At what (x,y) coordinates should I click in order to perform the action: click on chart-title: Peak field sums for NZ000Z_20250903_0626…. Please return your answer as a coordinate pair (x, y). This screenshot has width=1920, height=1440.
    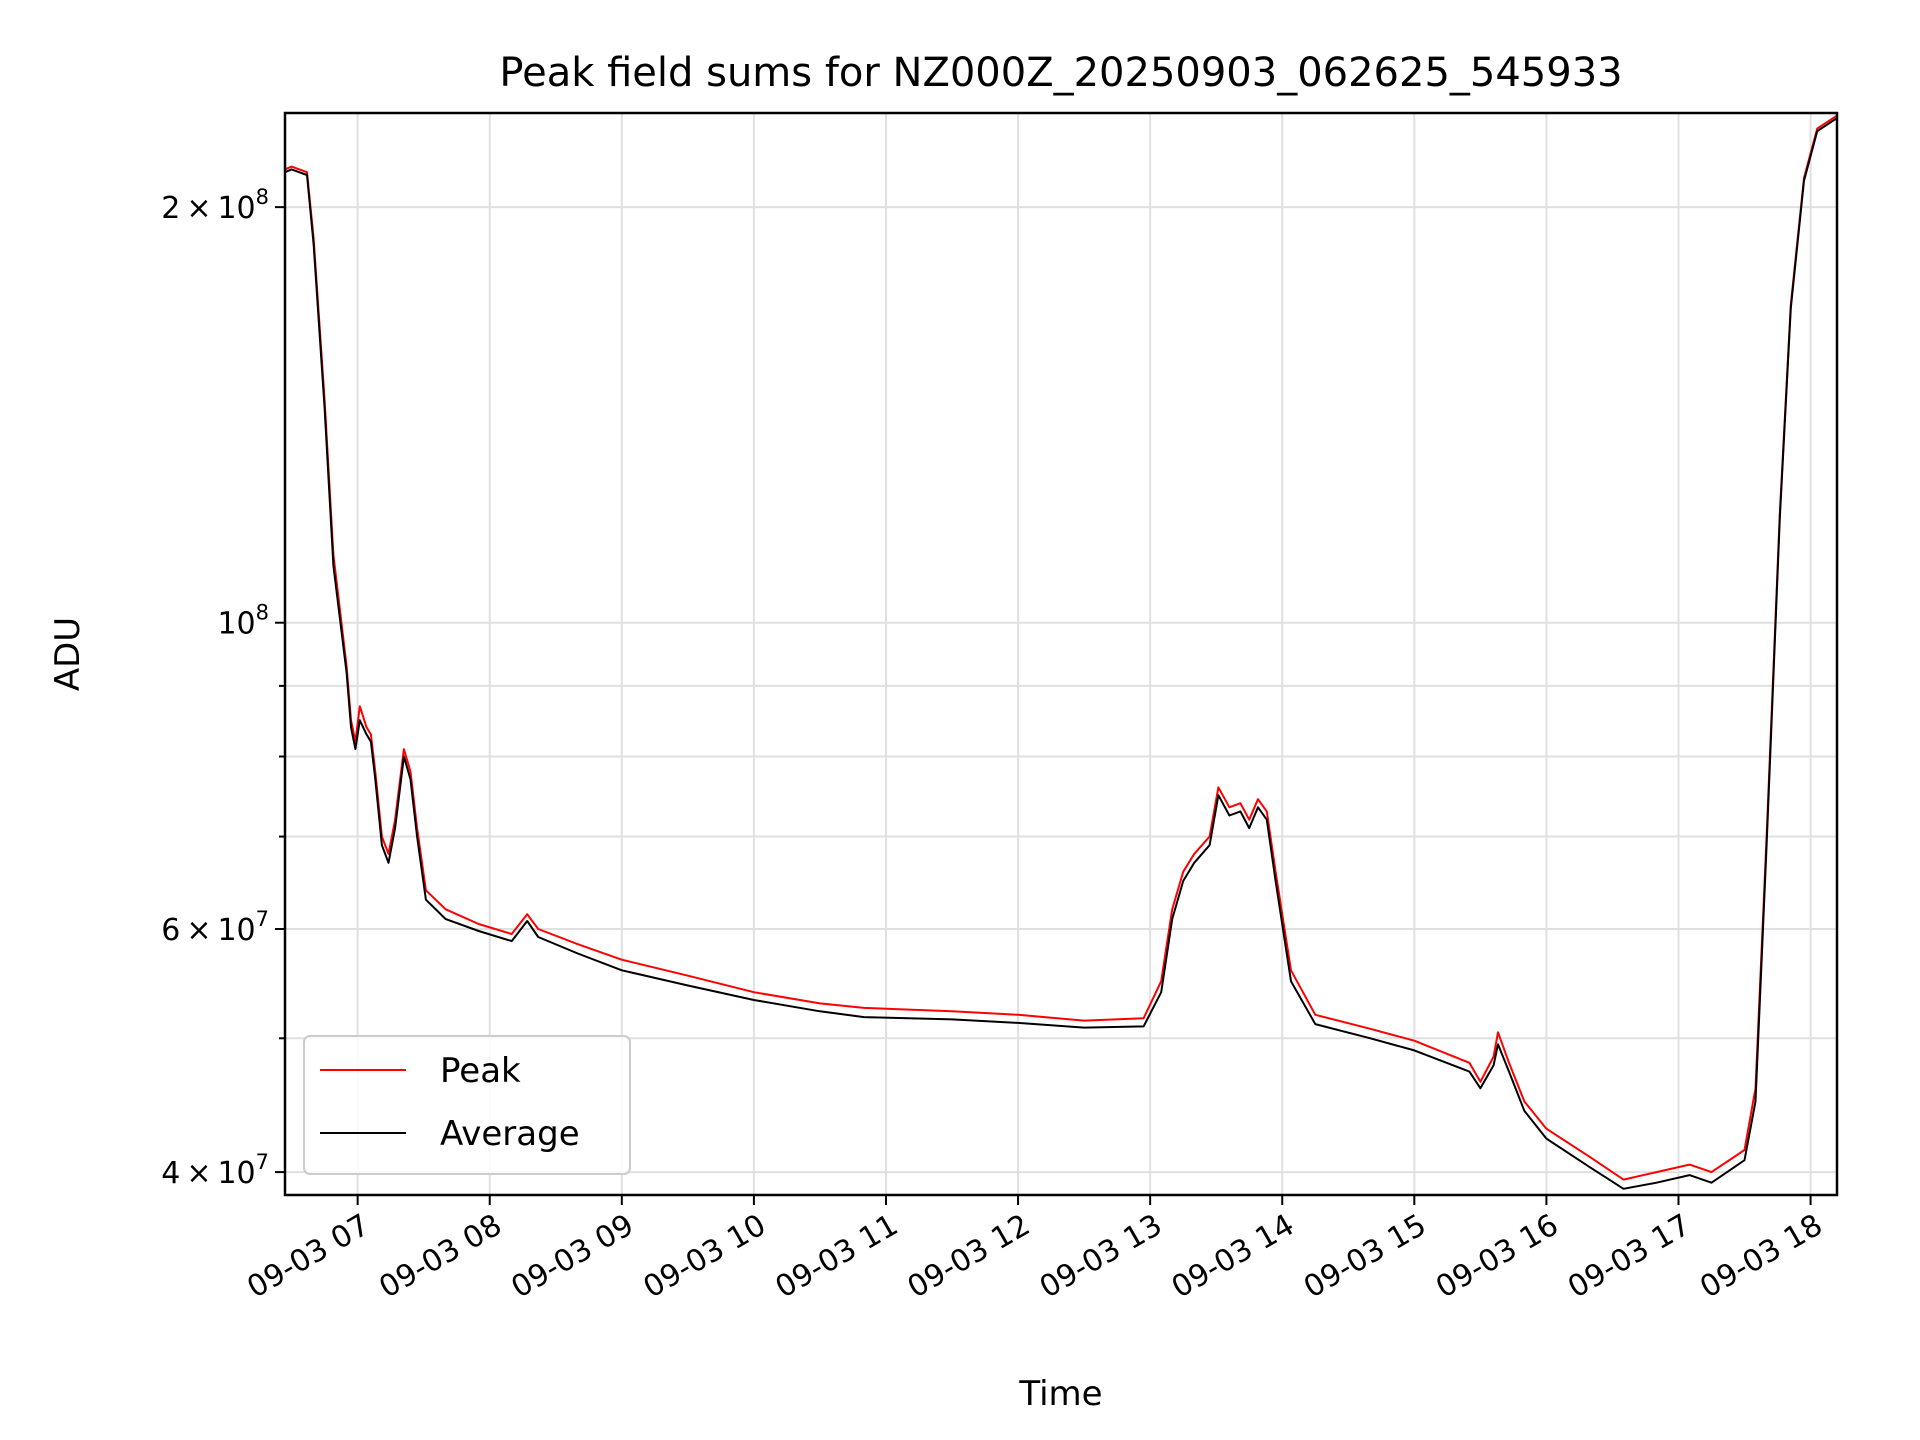
    Looking at the image, I should click on (1060, 73).